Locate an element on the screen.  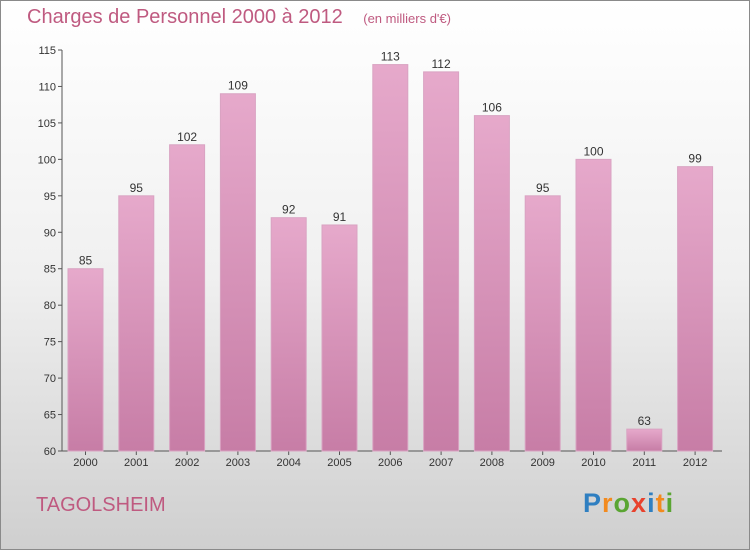
y-tick-label: 65 is located at coordinates (50, 416).